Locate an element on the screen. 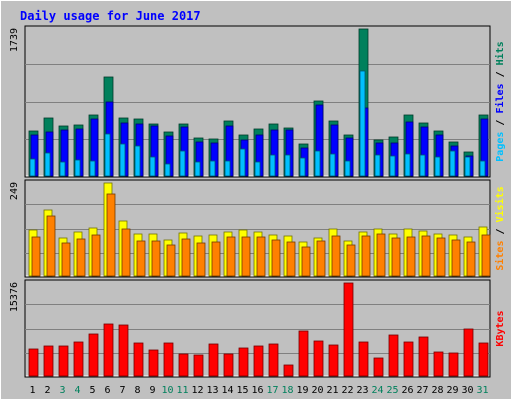 The image size is (512, 400). legend-hits: Hits is located at coordinates (500, 53).